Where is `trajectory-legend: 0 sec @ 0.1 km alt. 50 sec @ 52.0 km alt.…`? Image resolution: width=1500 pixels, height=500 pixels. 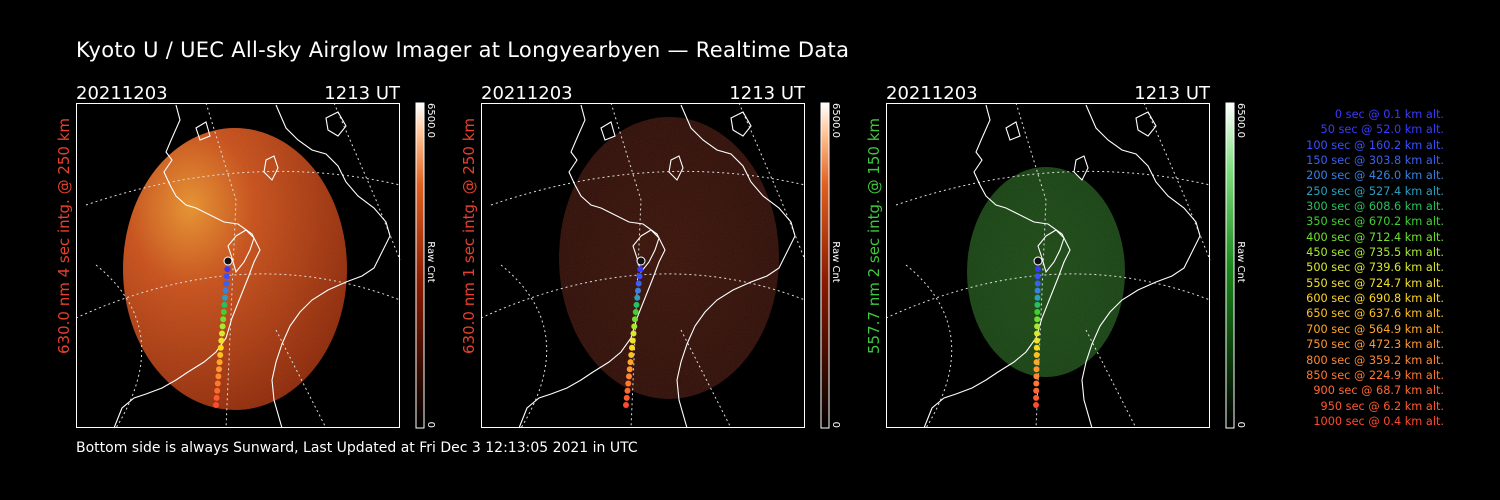 trajectory-legend: 0 sec @ 0.1 km alt. 50 sec @ 52.0 km alt.… is located at coordinates (1353, 268).